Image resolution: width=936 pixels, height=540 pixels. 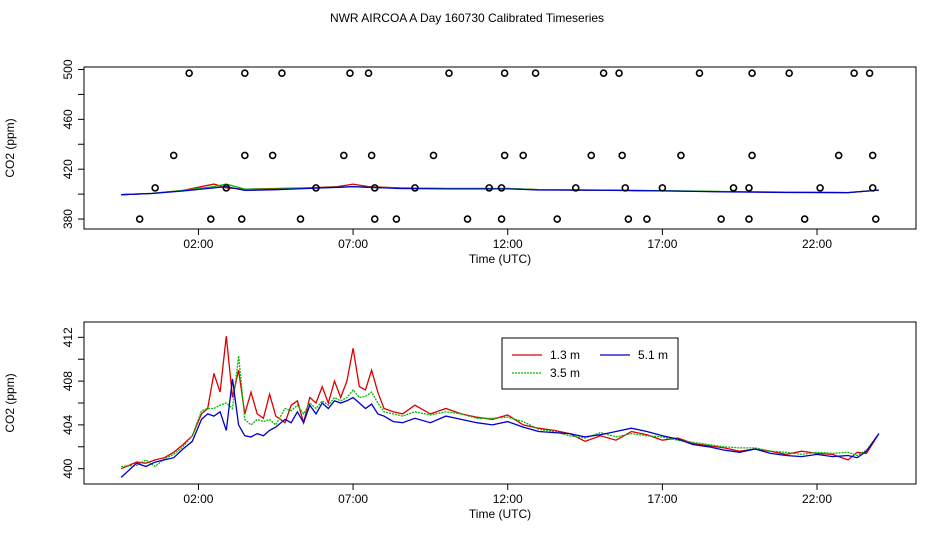 What do you see at coordinates (68, 468) in the screenshot?
I see `y-tick-label: 400` at bounding box center [68, 468].